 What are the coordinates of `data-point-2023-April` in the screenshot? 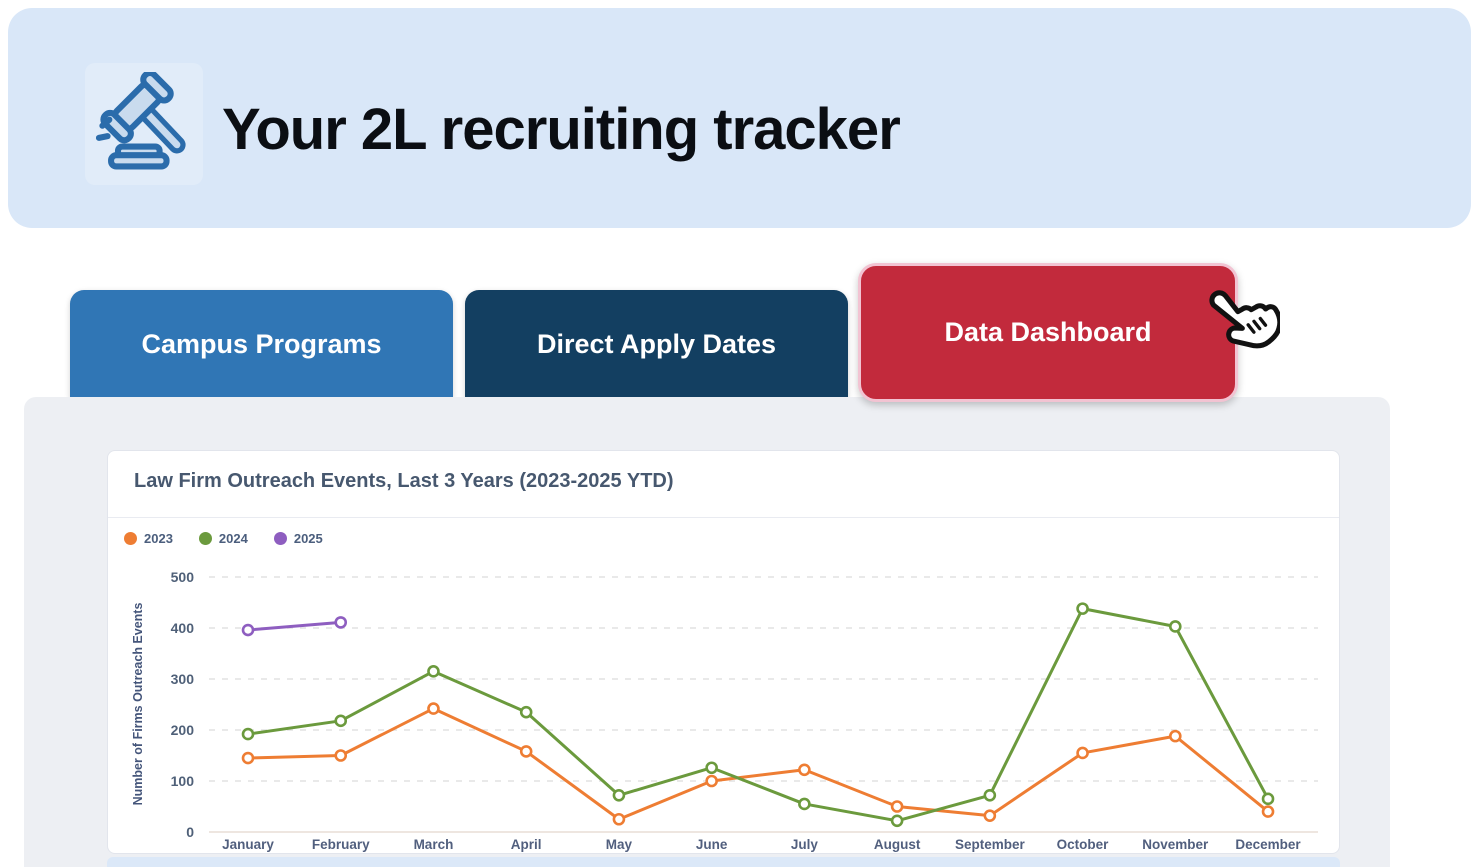 It's located at (526, 751).